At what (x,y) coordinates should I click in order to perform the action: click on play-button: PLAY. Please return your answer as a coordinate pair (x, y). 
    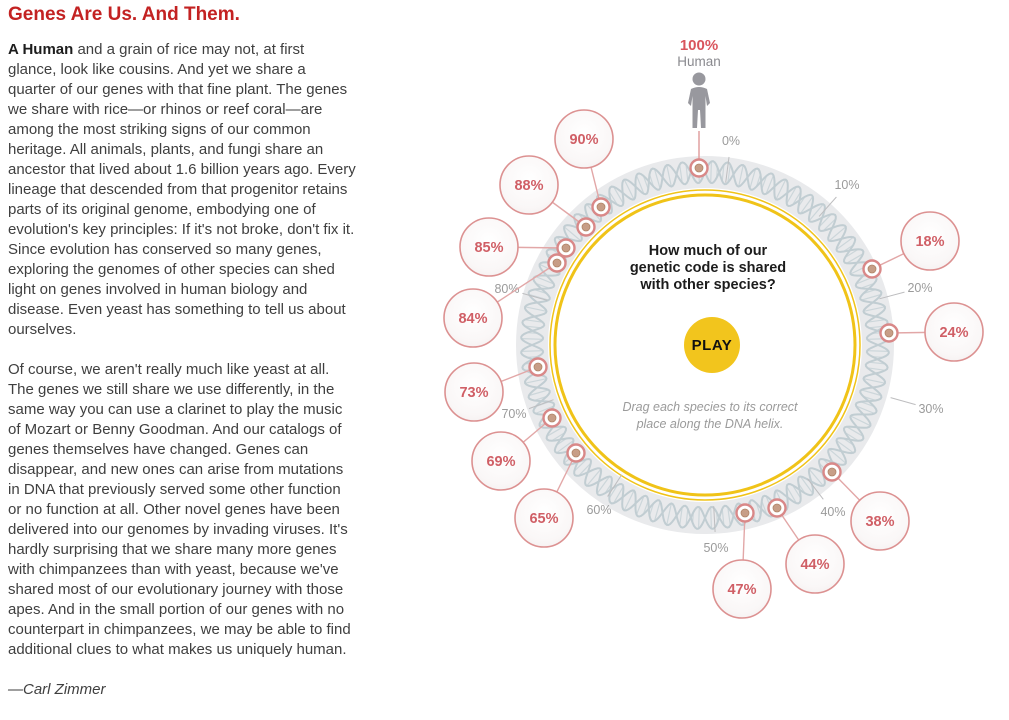
    Looking at the image, I should click on (712, 345).